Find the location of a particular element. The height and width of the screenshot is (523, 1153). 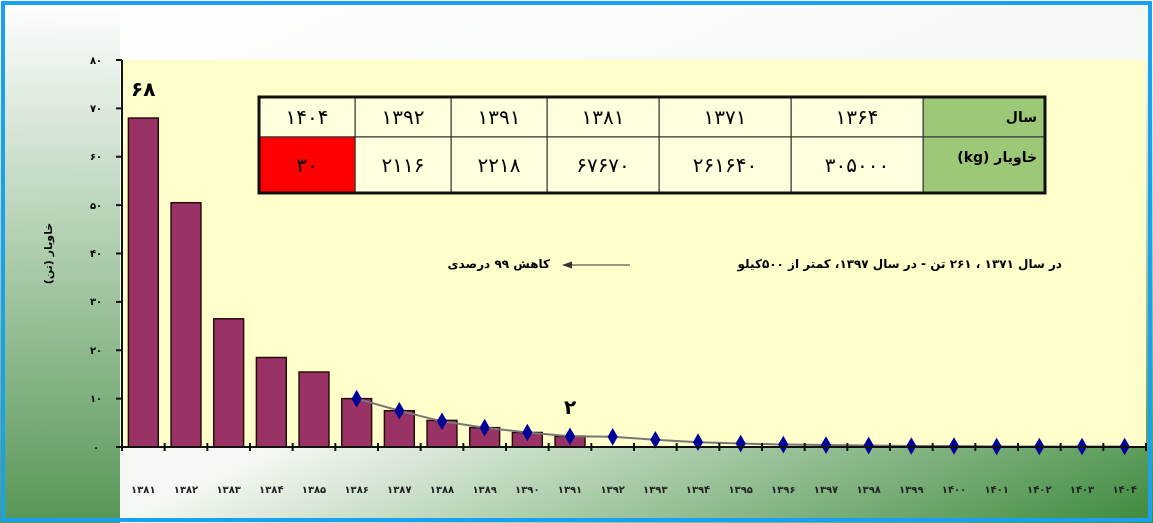

x-tick-label: ۱۳۸۸ is located at coordinates (442, 489).